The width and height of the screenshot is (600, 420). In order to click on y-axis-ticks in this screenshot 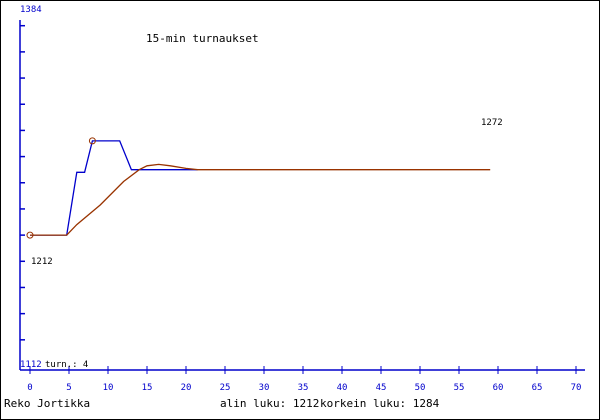, I will do `click(22, 195)`.